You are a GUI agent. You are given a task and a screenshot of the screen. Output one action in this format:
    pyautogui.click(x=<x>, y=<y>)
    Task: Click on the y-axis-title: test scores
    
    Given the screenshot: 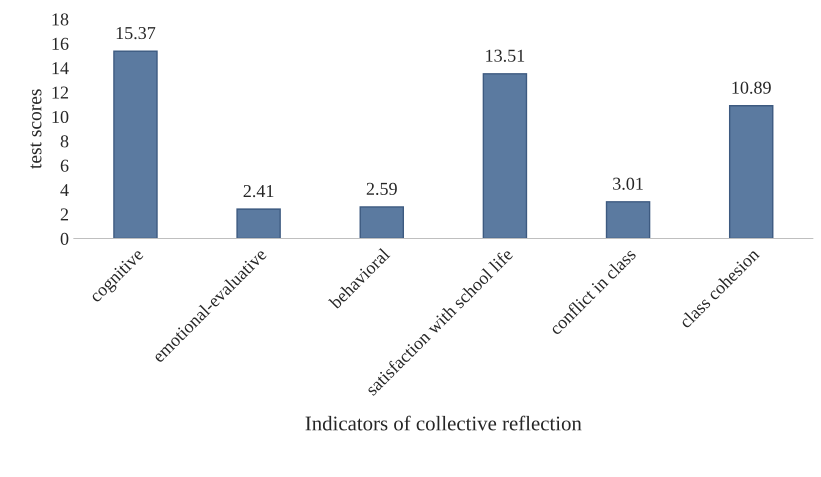 What is the action you would take?
    pyautogui.click(x=36, y=129)
    